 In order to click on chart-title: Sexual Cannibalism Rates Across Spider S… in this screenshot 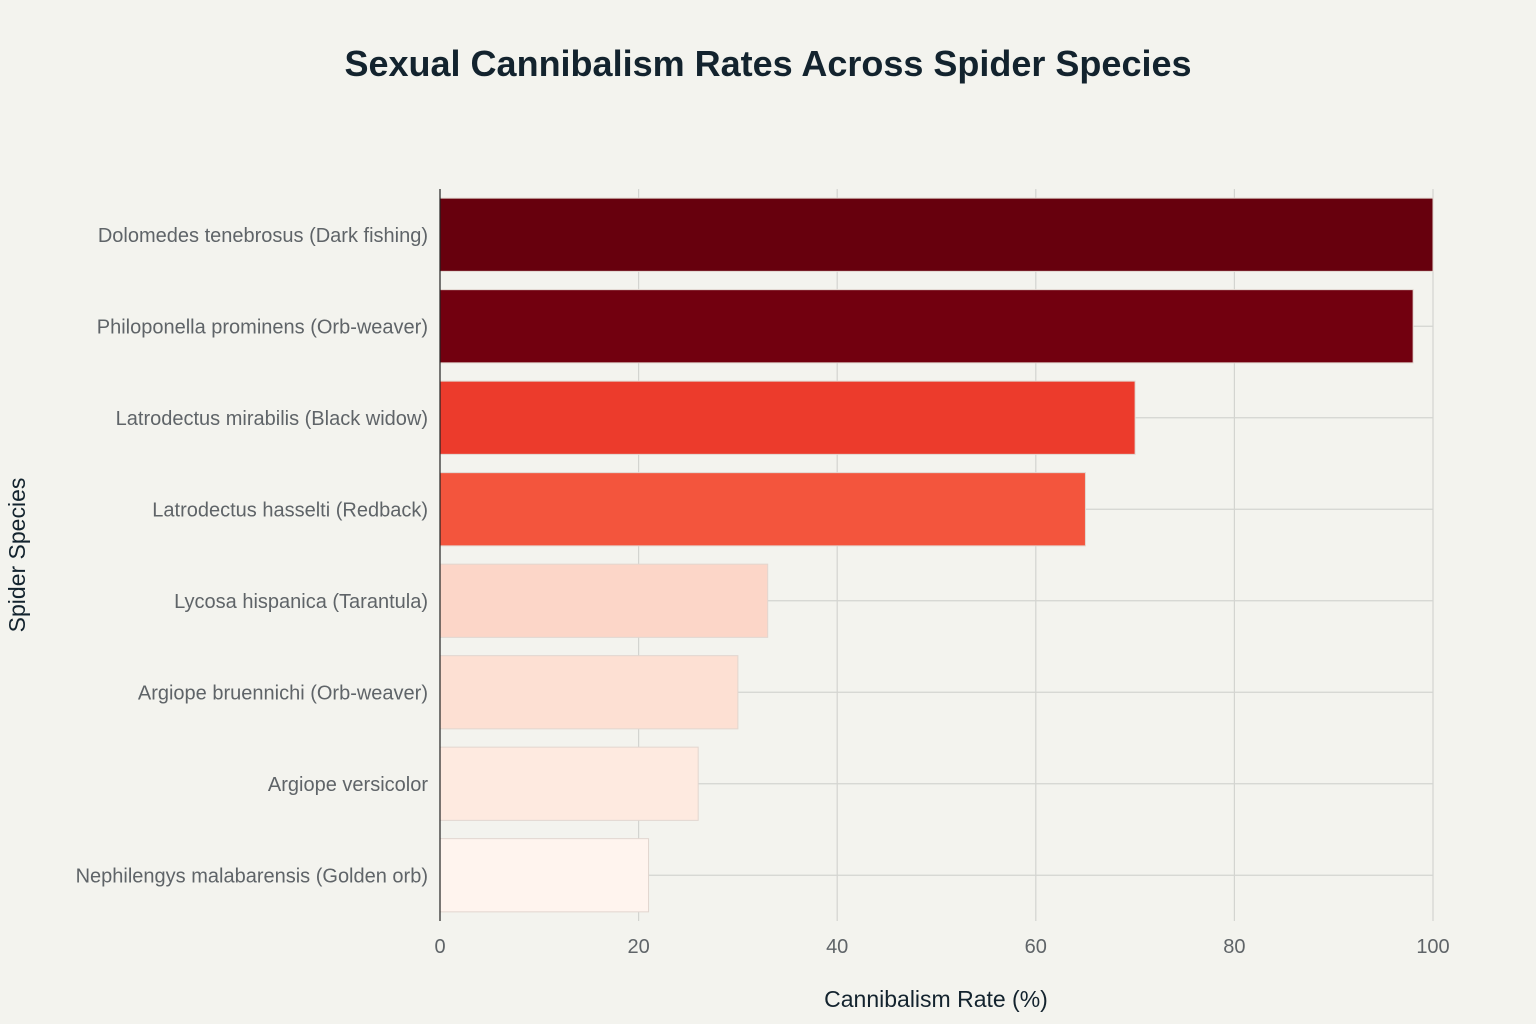, I will do `click(767, 63)`.